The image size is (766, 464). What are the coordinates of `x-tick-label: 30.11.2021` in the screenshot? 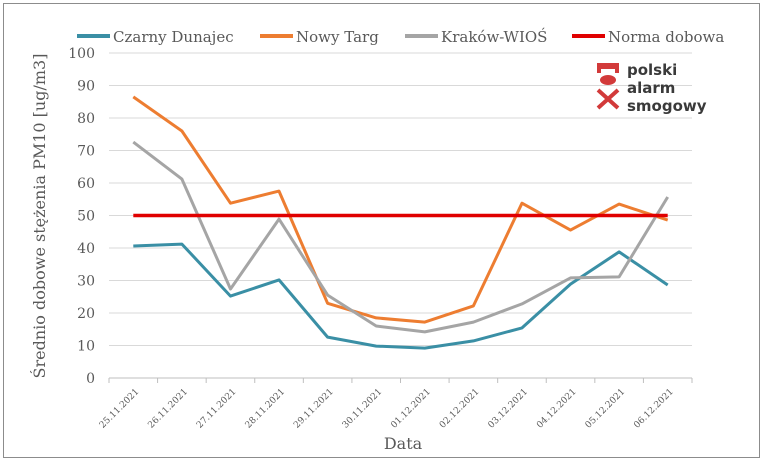 It's located at (363, 409).